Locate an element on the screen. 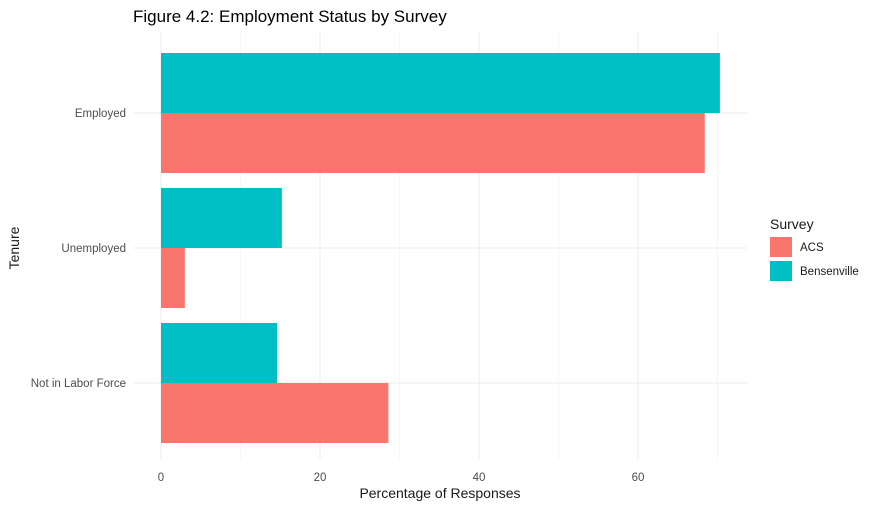 This screenshot has width=879, height=508. bar-acs-employed is located at coordinates (433, 143).